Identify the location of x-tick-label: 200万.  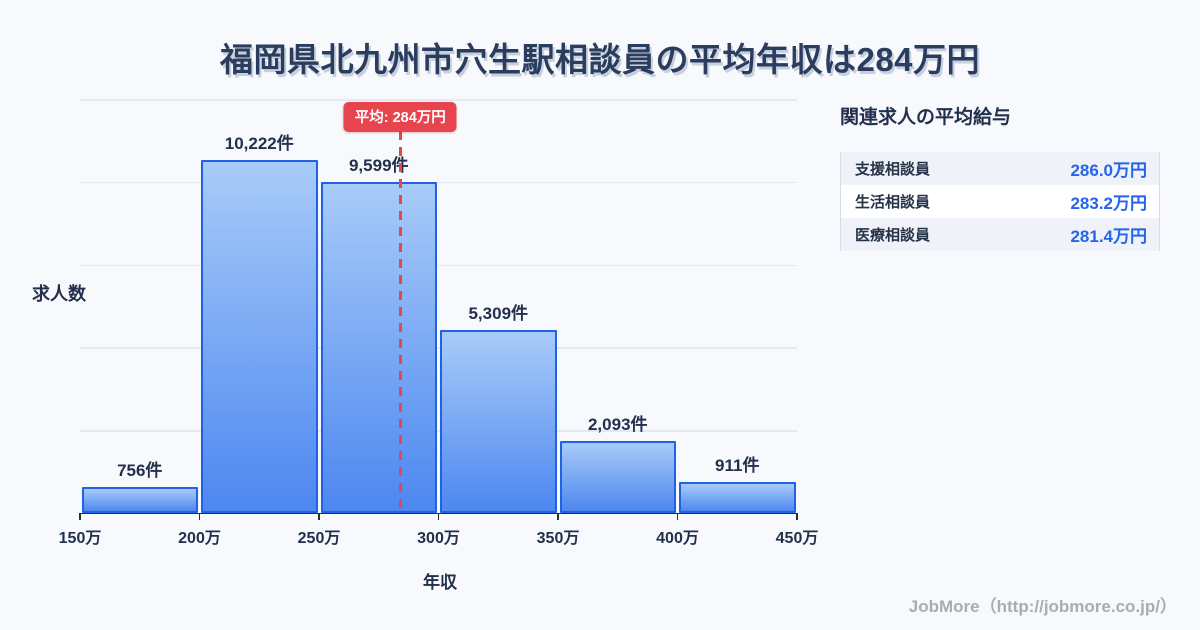
(199, 538).